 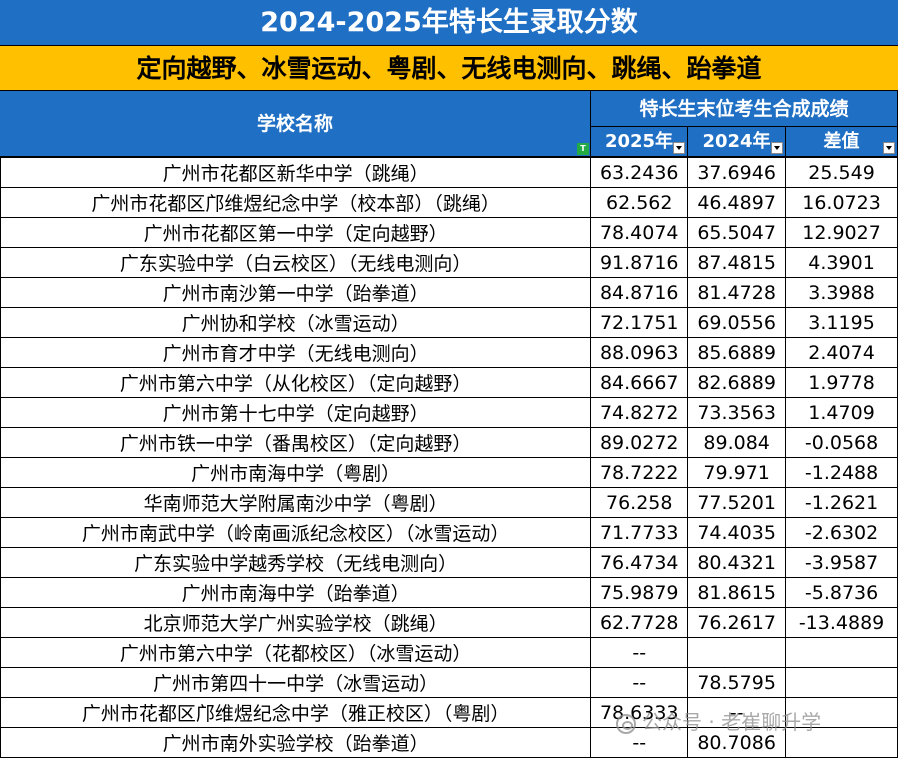 I want to click on table-row: 广州市育才中学（无线电测向） 88.0963 85.6889 2.4074, so click(x=449, y=352).